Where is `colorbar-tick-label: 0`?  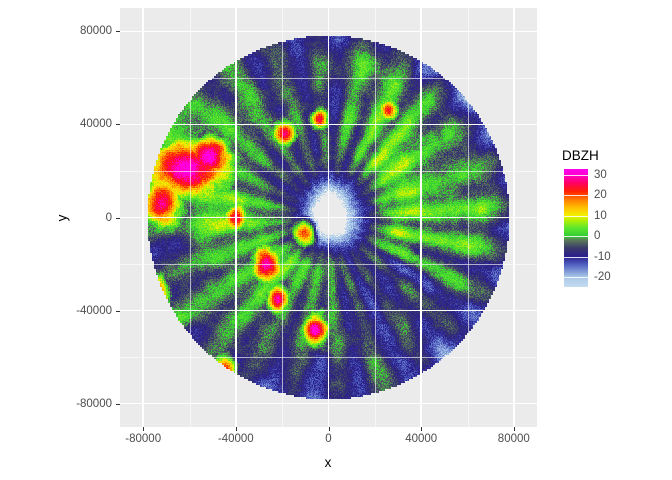 colorbar-tick-label: 0 is located at coordinates (597, 236).